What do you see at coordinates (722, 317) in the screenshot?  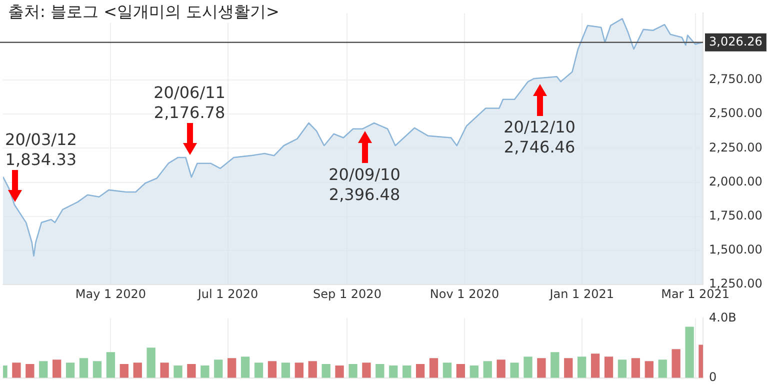 I see `y-tick-label: 4.0B` at bounding box center [722, 317].